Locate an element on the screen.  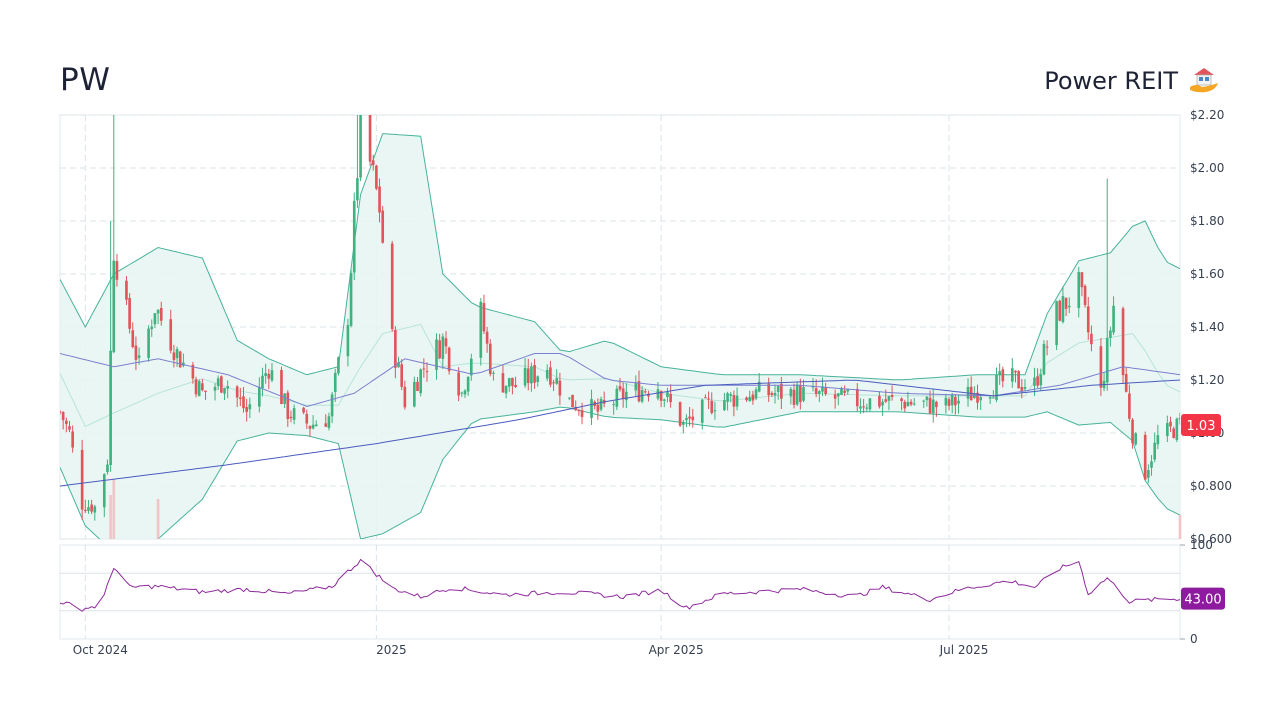
price-tick-label: $1.80 is located at coordinates (1207, 221).